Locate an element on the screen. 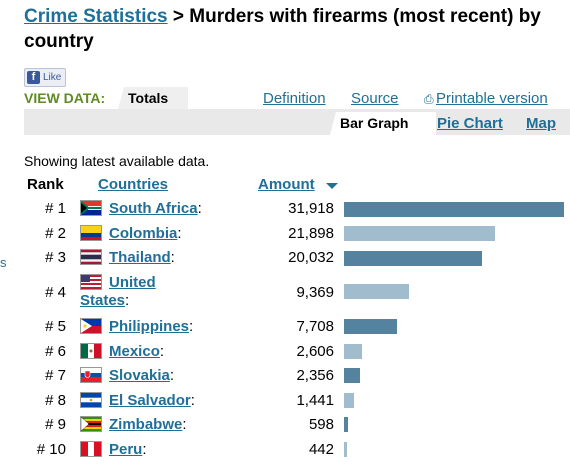  country-cell-line2: States: is located at coordinates (105, 300).